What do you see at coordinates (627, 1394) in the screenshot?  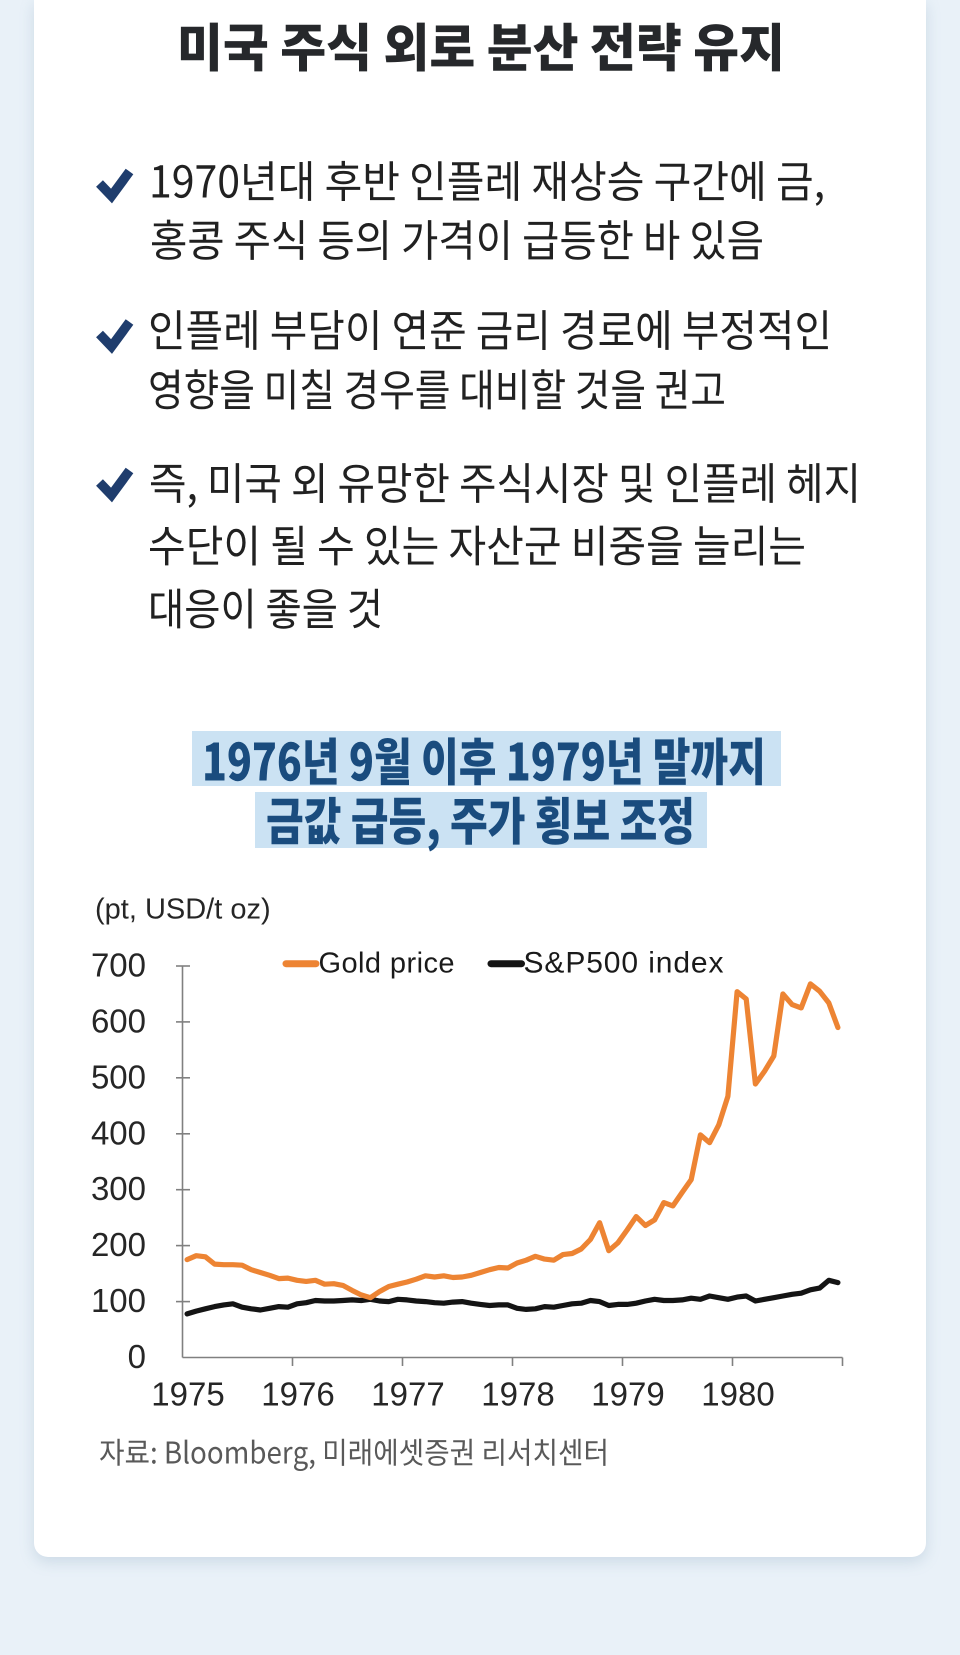 I see `svg-text: 1979` at bounding box center [627, 1394].